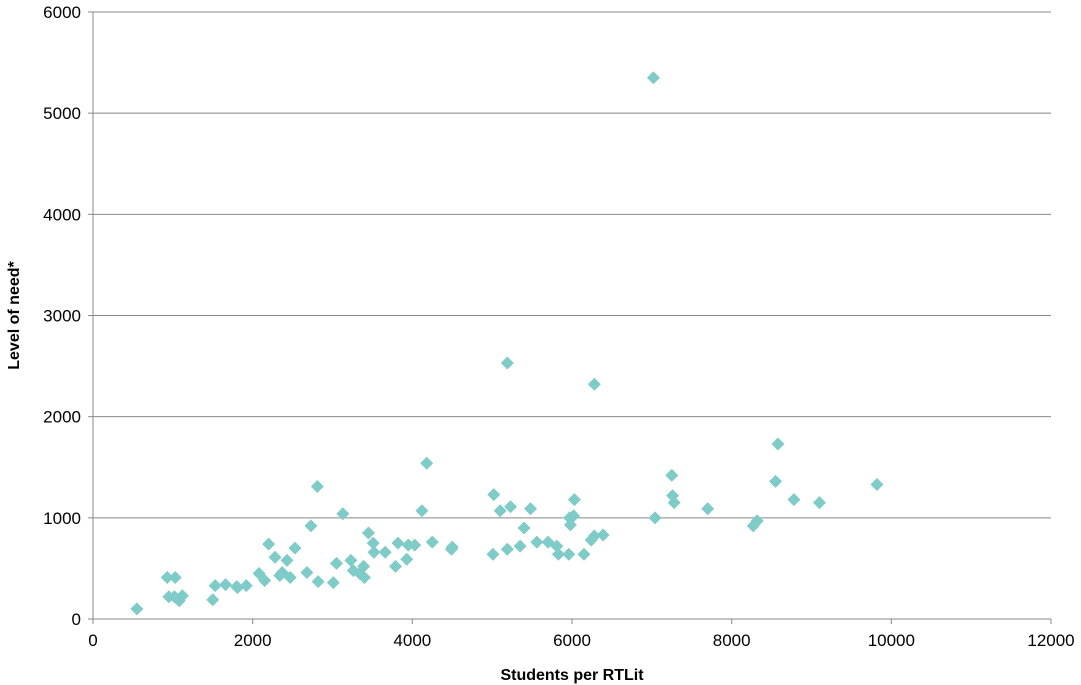  I want to click on x-tick-label: 12000, so click(1050, 640).